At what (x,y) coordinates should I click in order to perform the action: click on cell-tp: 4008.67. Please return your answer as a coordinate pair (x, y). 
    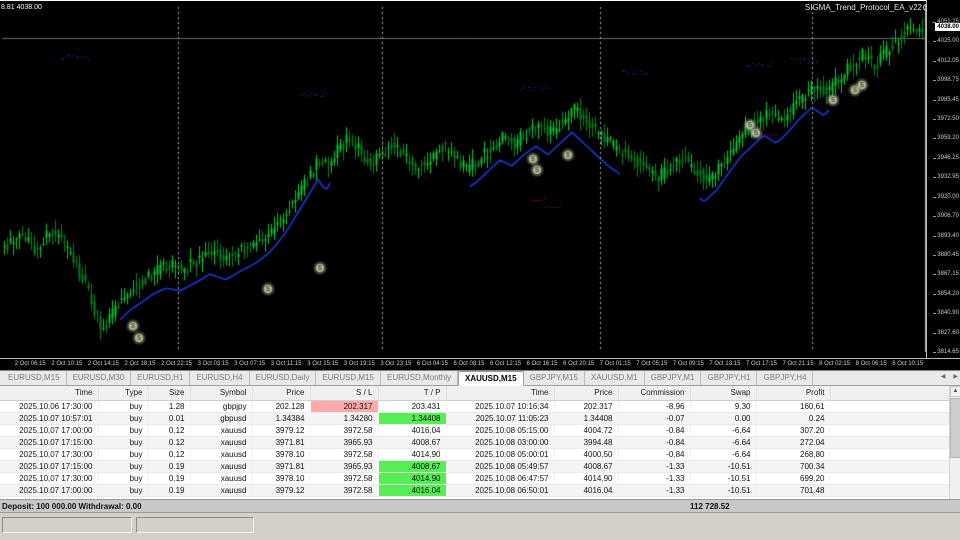
    Looking at the image, I should click on (412, 466).